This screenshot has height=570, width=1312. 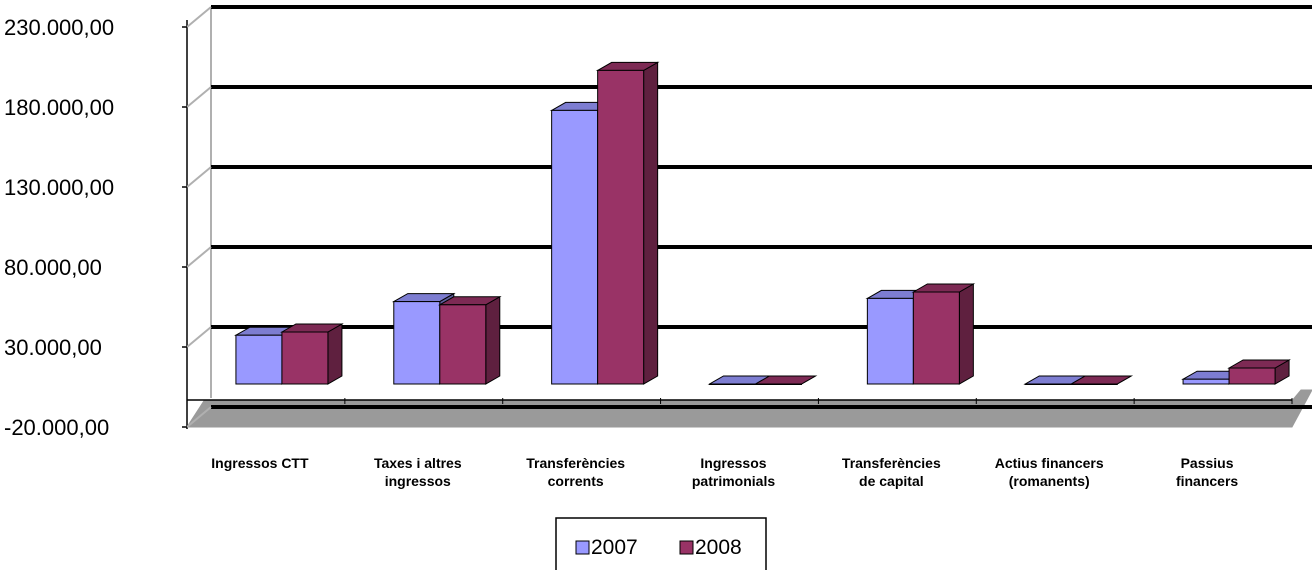 What do you see at coordinates (59, 107) in the screenshot?
I see `y-tick-label-1: 180.000,00` at bounding box center [59, 107].